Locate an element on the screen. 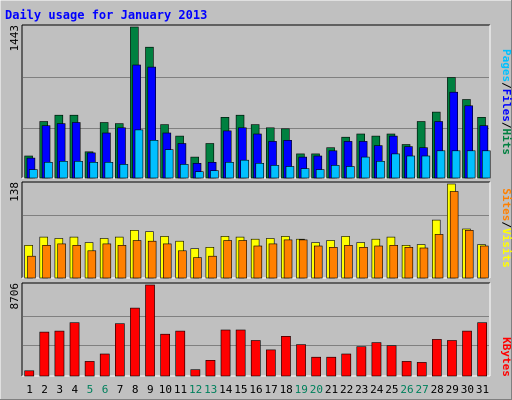  legend-visits-label: Visits is located at coordinates (506, 248).